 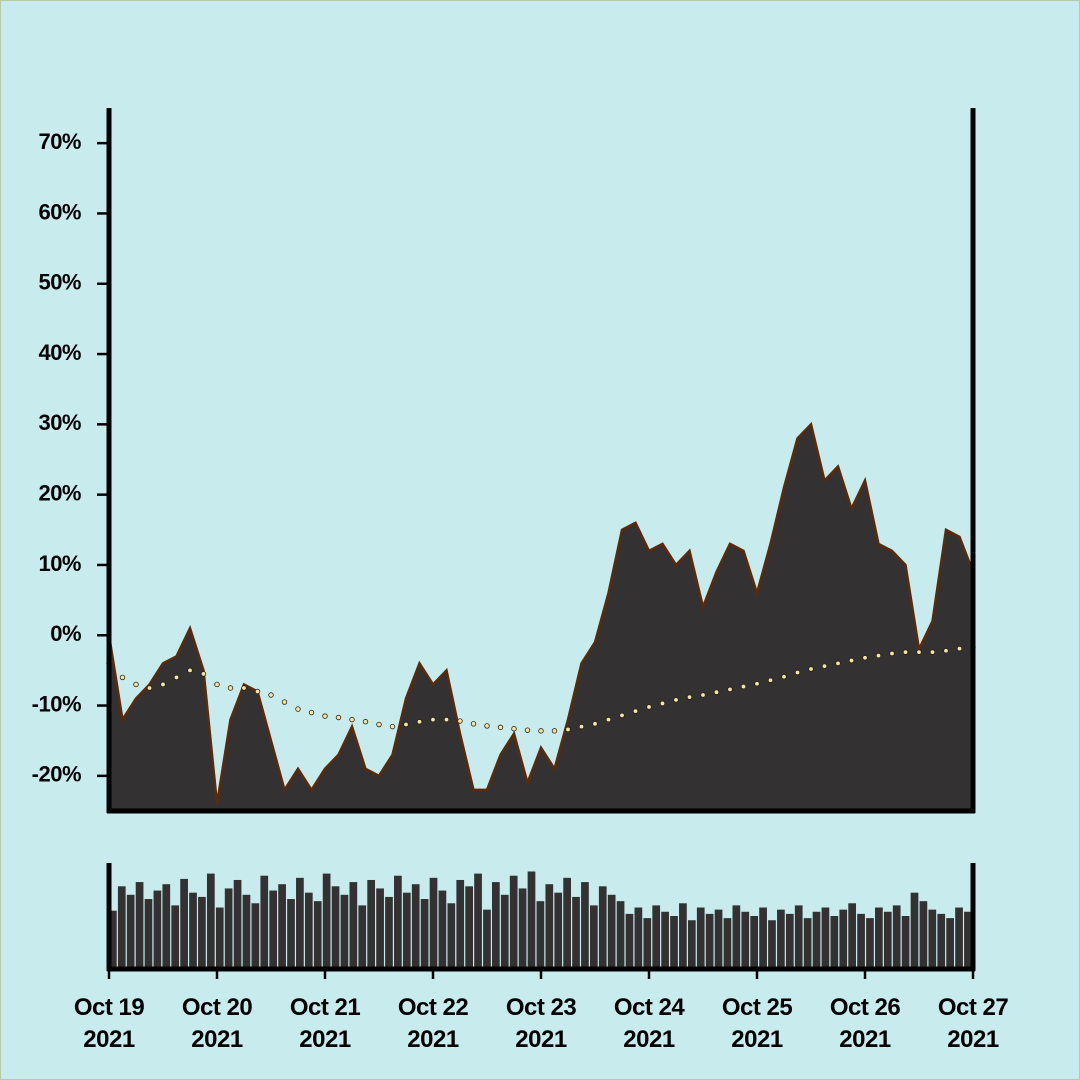 I want to click on x-tick-label: Oct 27 2021, so click(x=973, y=1023).